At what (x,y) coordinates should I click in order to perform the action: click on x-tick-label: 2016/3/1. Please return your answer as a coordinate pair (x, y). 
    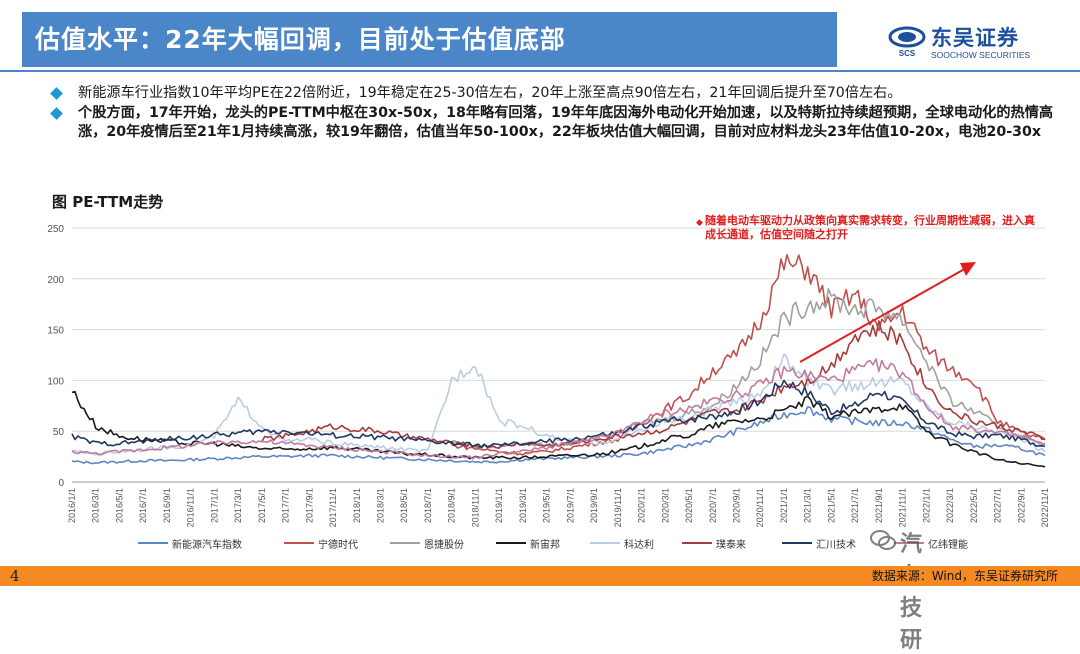
    Looking at the image, I should click on (96, 505).